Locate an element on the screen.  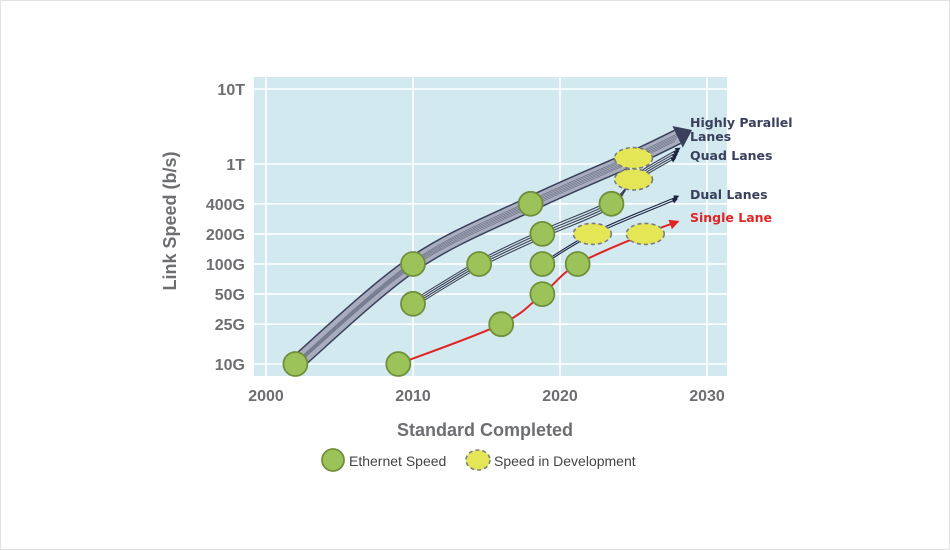
y-tick-label: 400G is located at coordinates (225, 205).